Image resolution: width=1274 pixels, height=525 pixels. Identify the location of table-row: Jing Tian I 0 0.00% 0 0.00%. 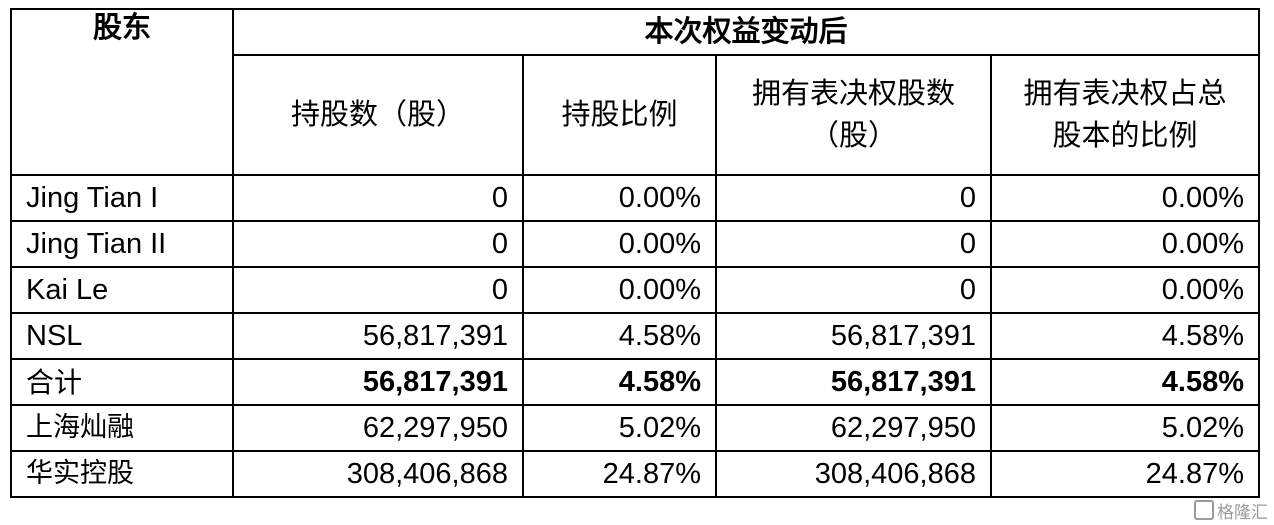
(635, 198).